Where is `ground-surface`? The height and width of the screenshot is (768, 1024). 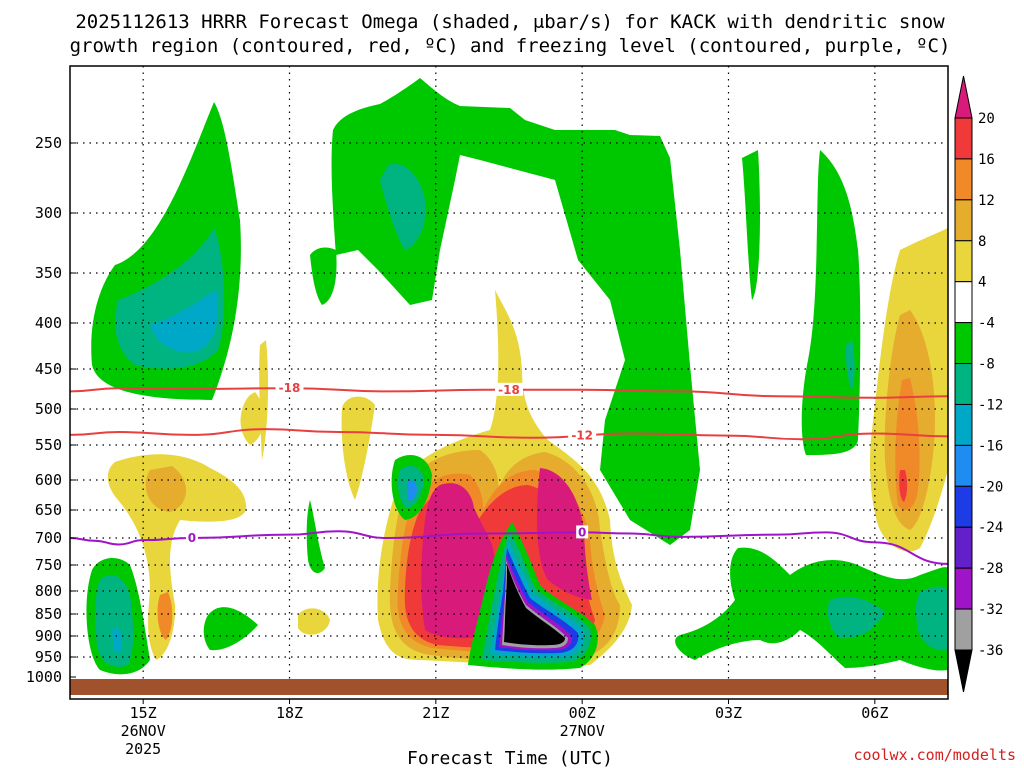 ground-surface is located at coordinates (509, 687).